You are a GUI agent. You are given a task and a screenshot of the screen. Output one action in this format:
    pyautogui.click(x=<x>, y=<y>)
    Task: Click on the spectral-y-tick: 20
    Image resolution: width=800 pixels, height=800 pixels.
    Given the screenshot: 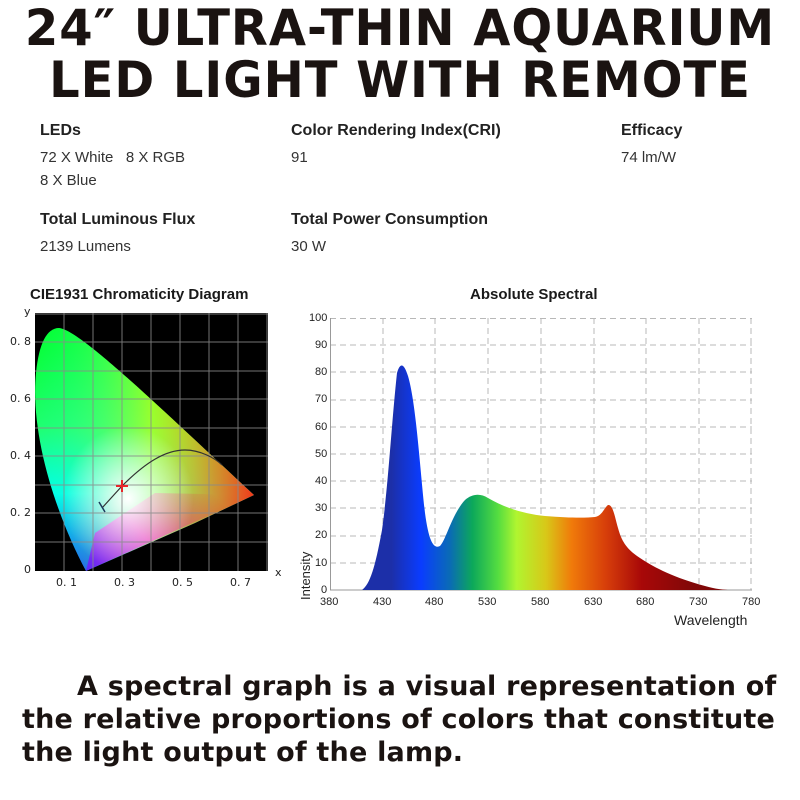 What is the action you would take?
    pyautogui.click(x=321, y=535)
    